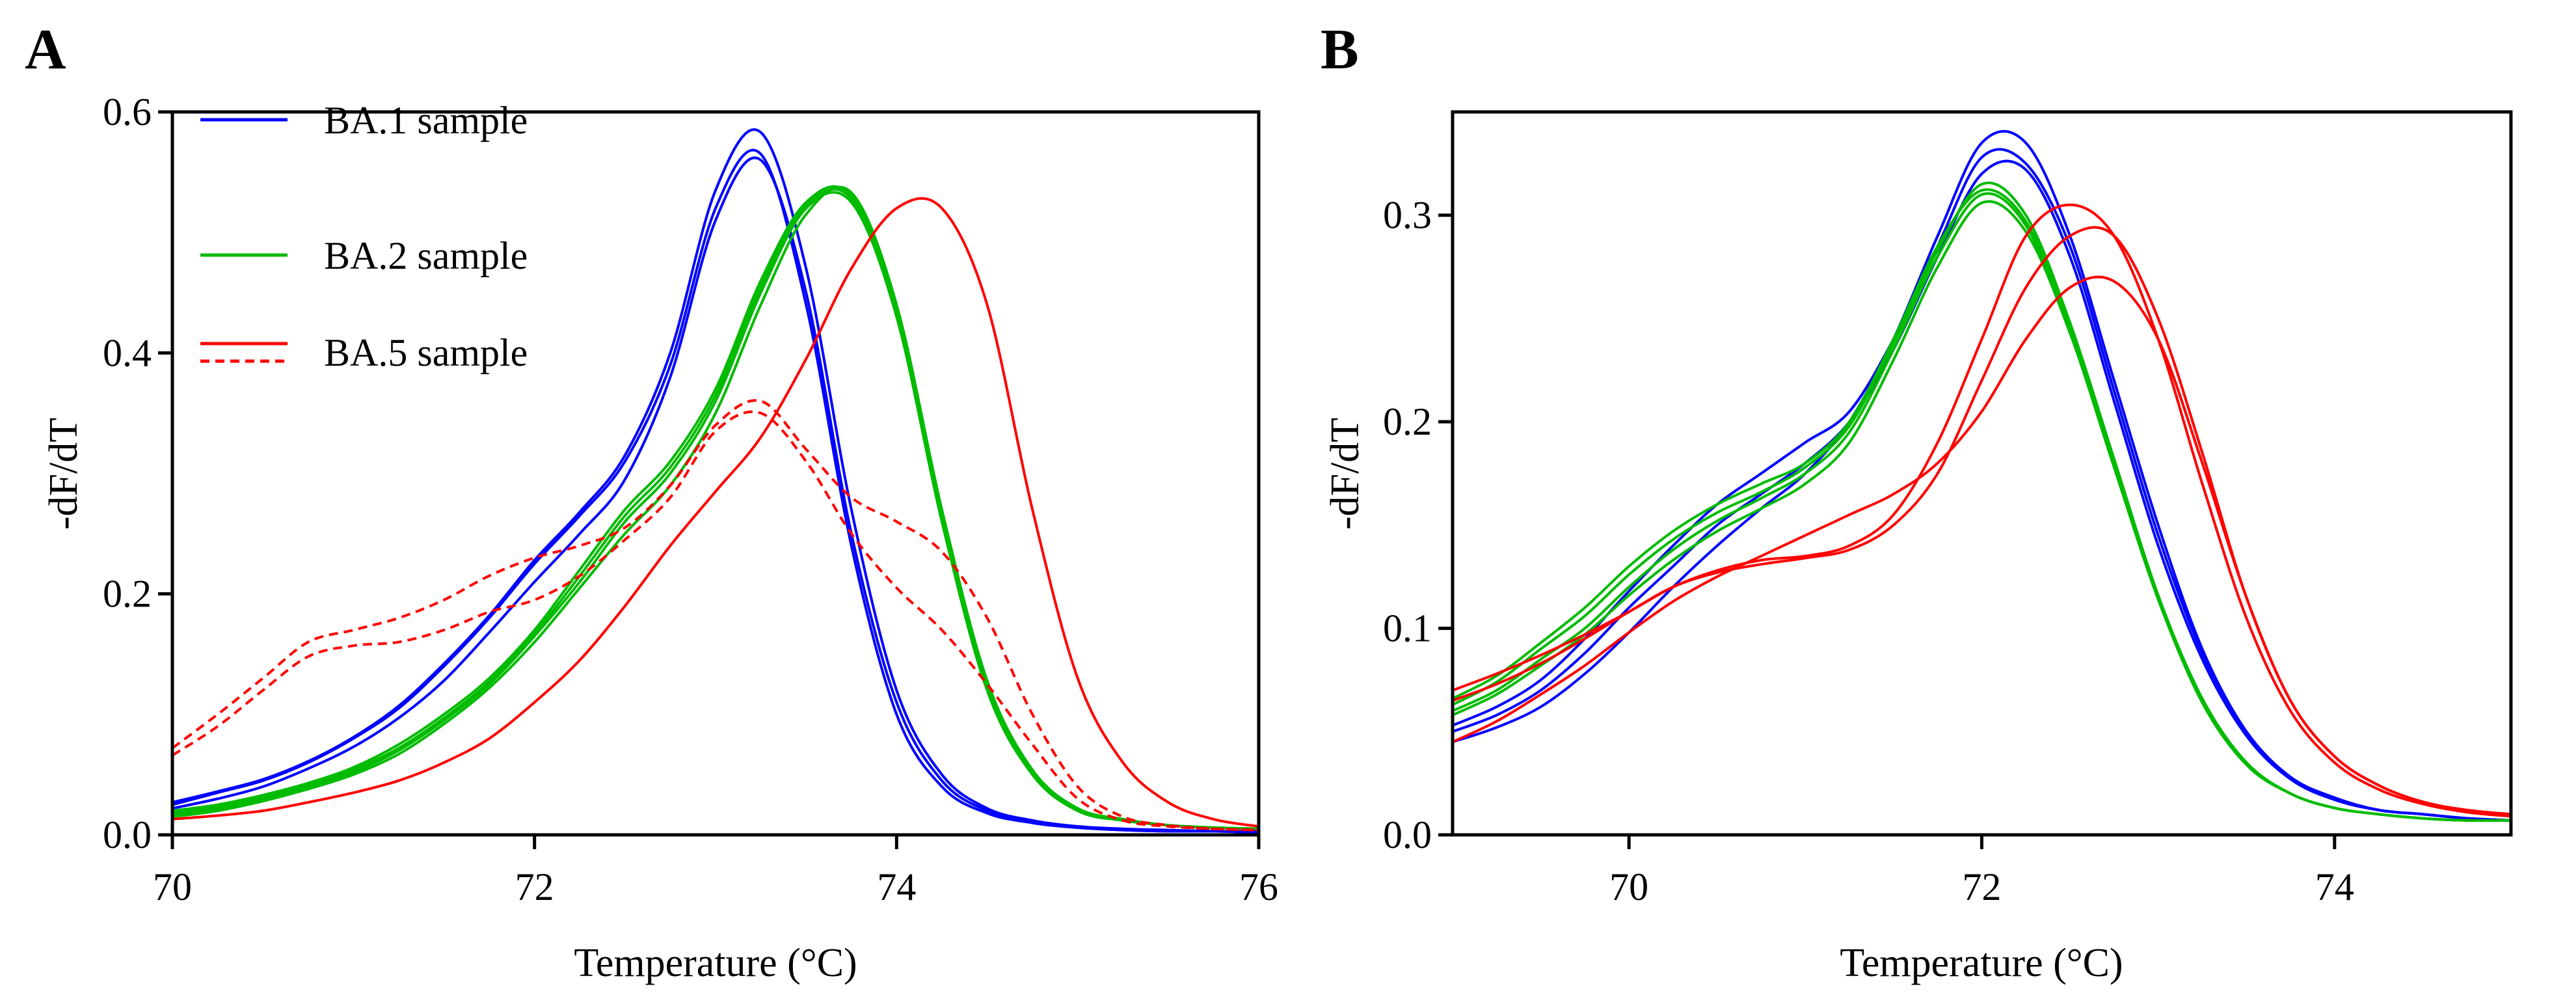 The width and height of the screenshot is (2576, 1006). I want to click on y-axis-label-a: -dF/dT, so click(64, 474).